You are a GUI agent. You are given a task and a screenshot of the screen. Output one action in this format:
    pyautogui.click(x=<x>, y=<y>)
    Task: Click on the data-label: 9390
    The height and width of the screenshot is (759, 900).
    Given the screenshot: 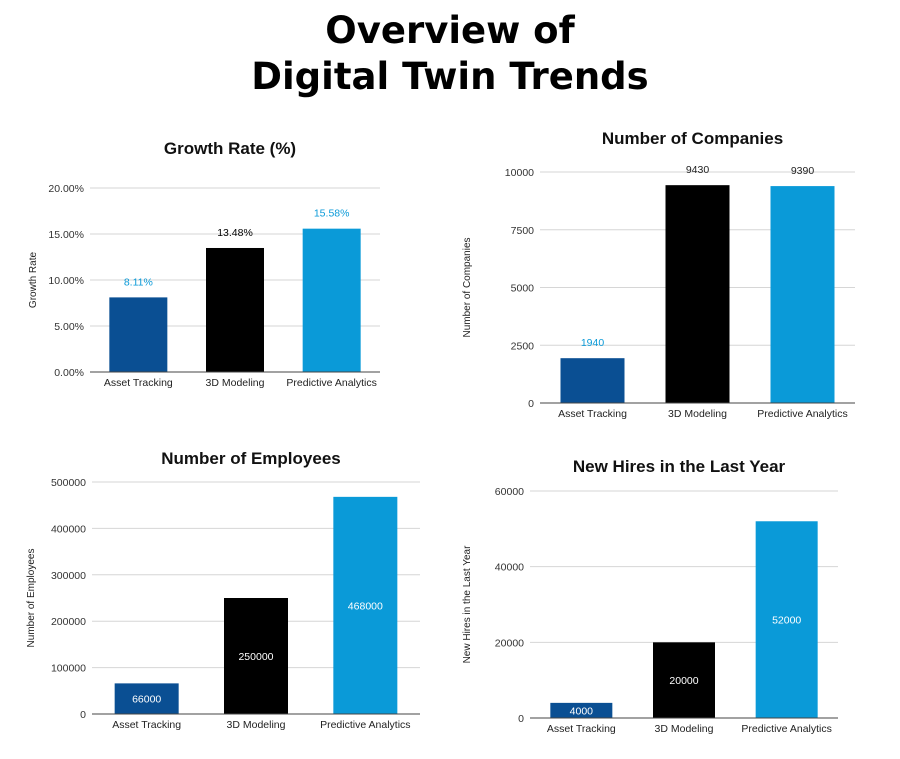 What is the action you would take?
    pyautogui.click(x=803, y=171)
    